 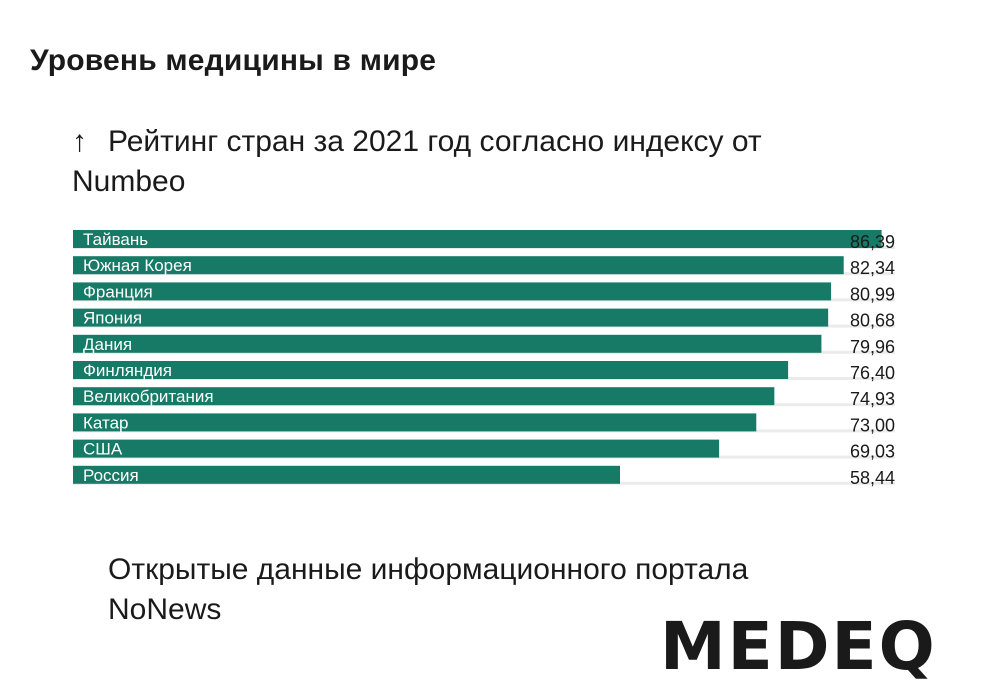 What do you see at coordinates (872, 452) in the screenshot?
I see `bar-value-label: 69,03` at bounding box center [872, 452].